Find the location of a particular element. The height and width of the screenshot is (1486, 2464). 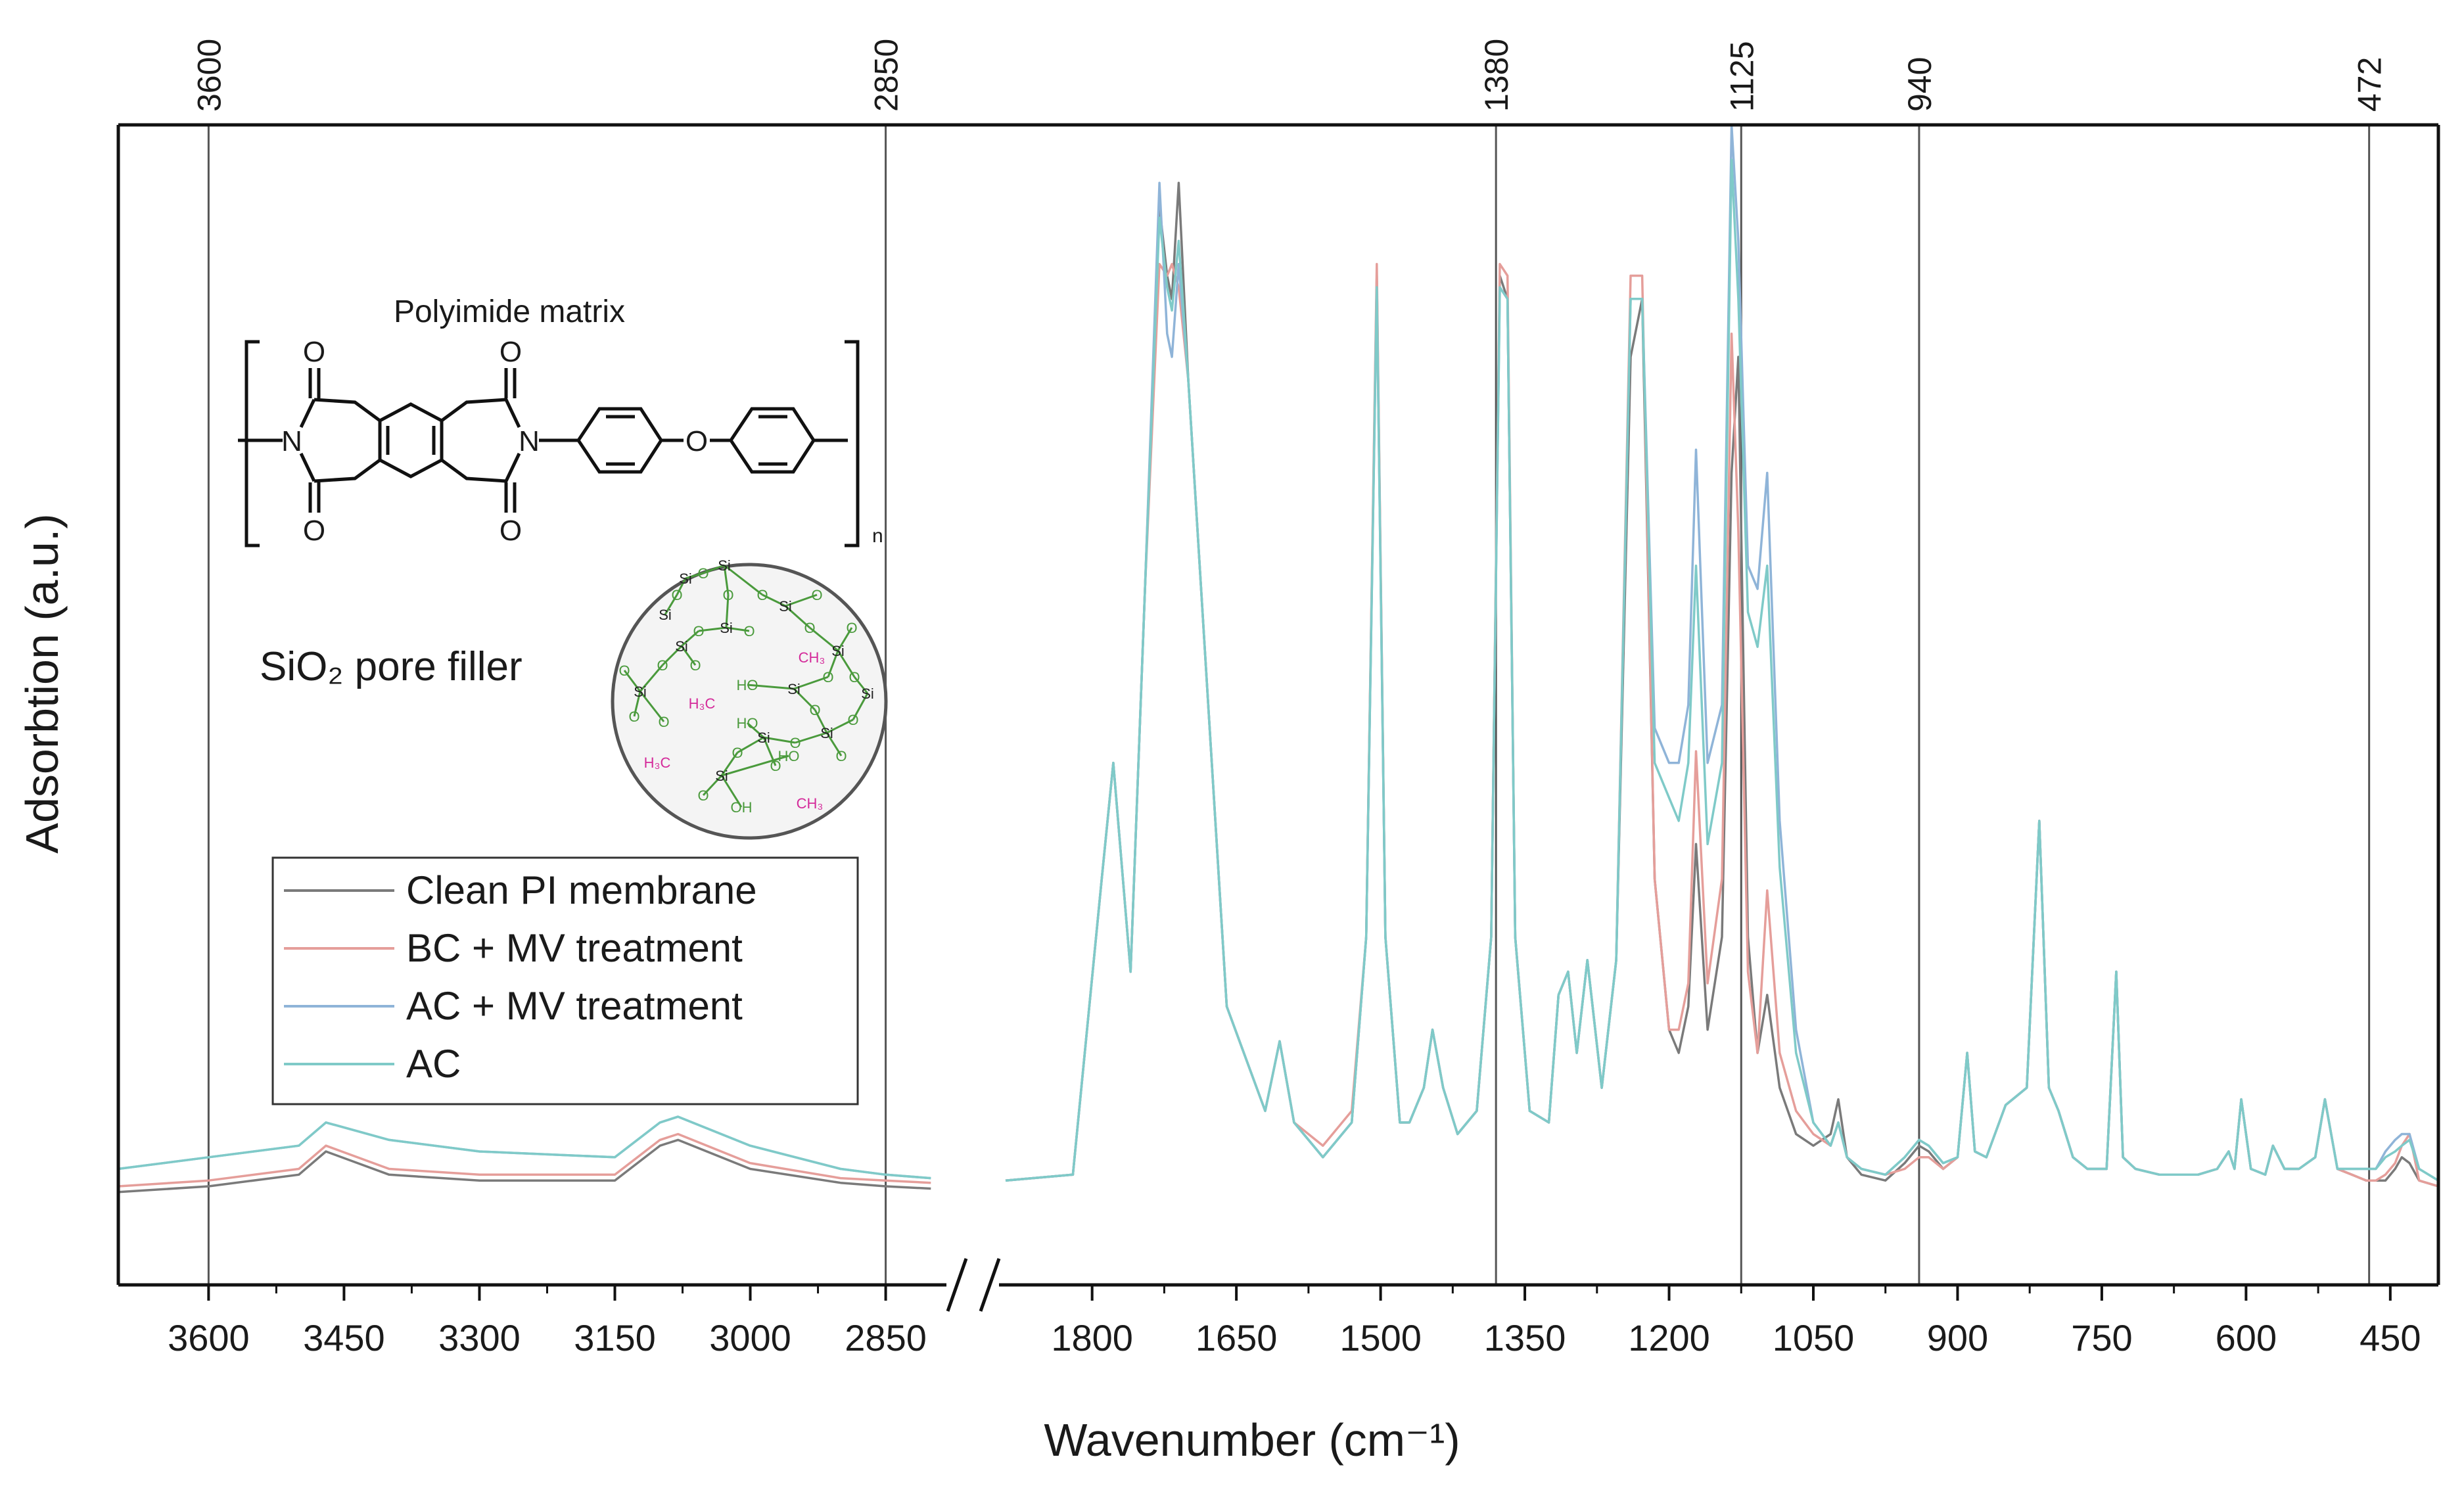

legend-label-2: AC + MV treatment is located at coordinates (574, 1006).